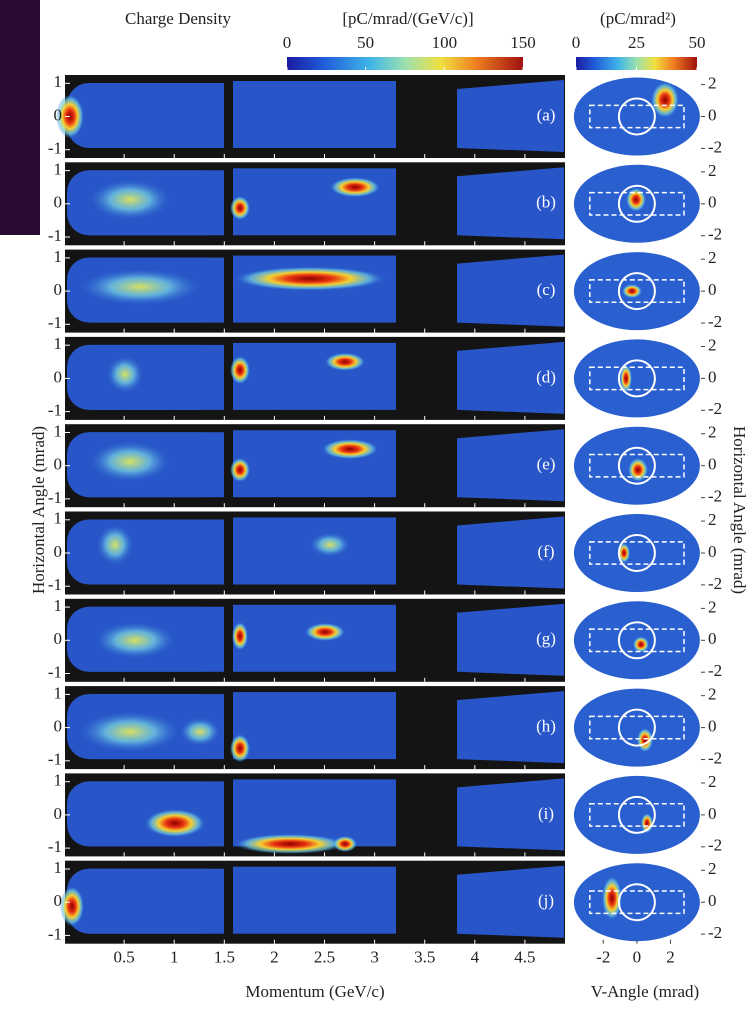  I want to click on background-fragment, so click(20, 117).